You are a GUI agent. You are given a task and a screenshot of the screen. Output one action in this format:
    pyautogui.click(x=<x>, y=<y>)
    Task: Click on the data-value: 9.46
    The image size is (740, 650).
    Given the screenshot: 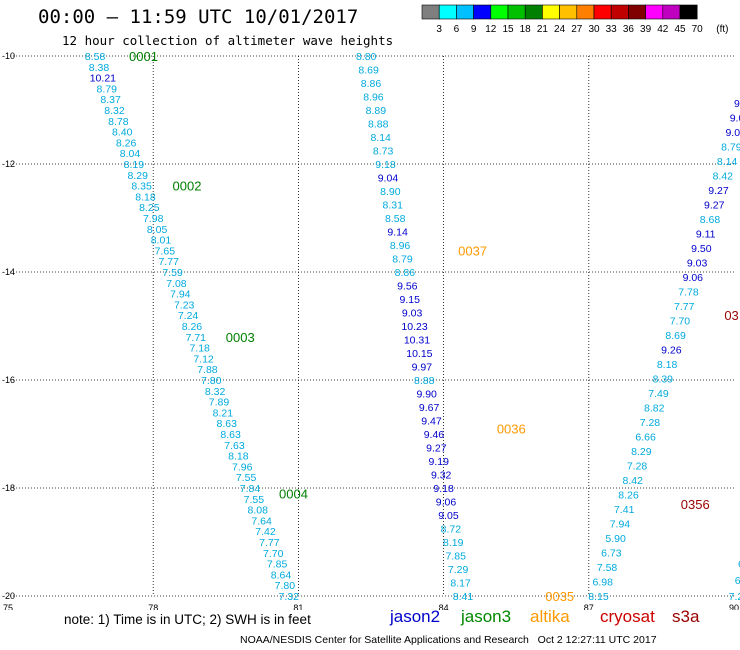 What is the action you would take?
    pyautogui.click(x=434, y=435)
    